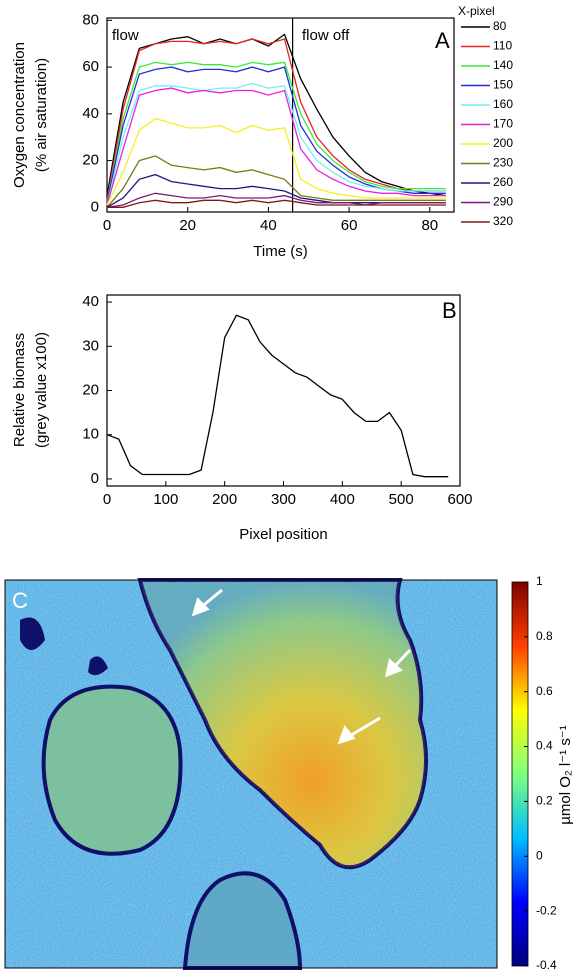 This screenshot has width=584, height=974. I want to click on panel-label: B, so click(449, 310).